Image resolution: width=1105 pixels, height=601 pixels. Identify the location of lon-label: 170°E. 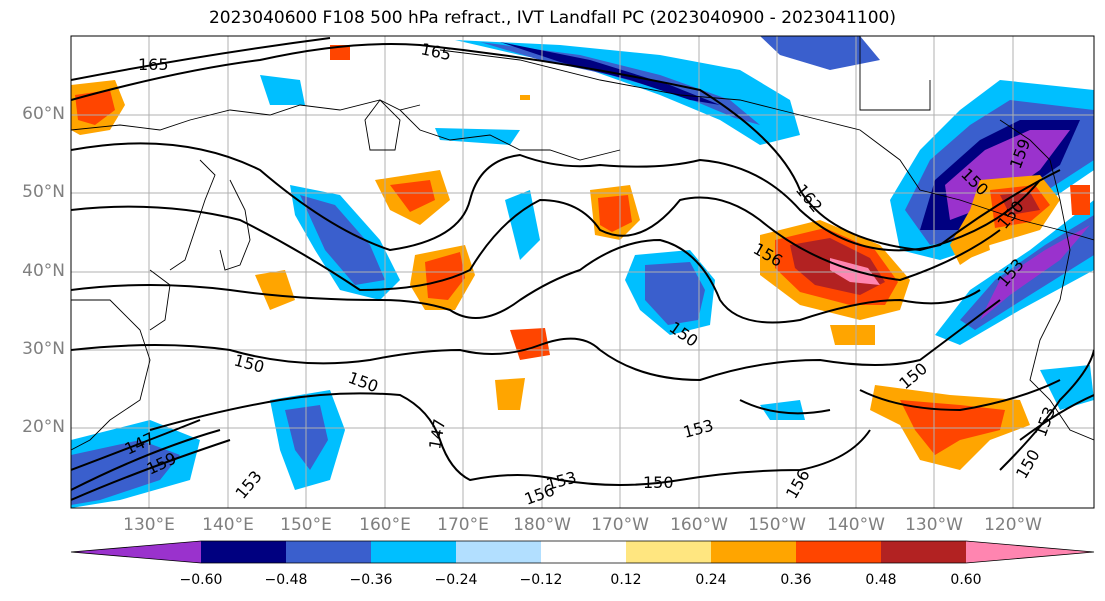
(463, 525).